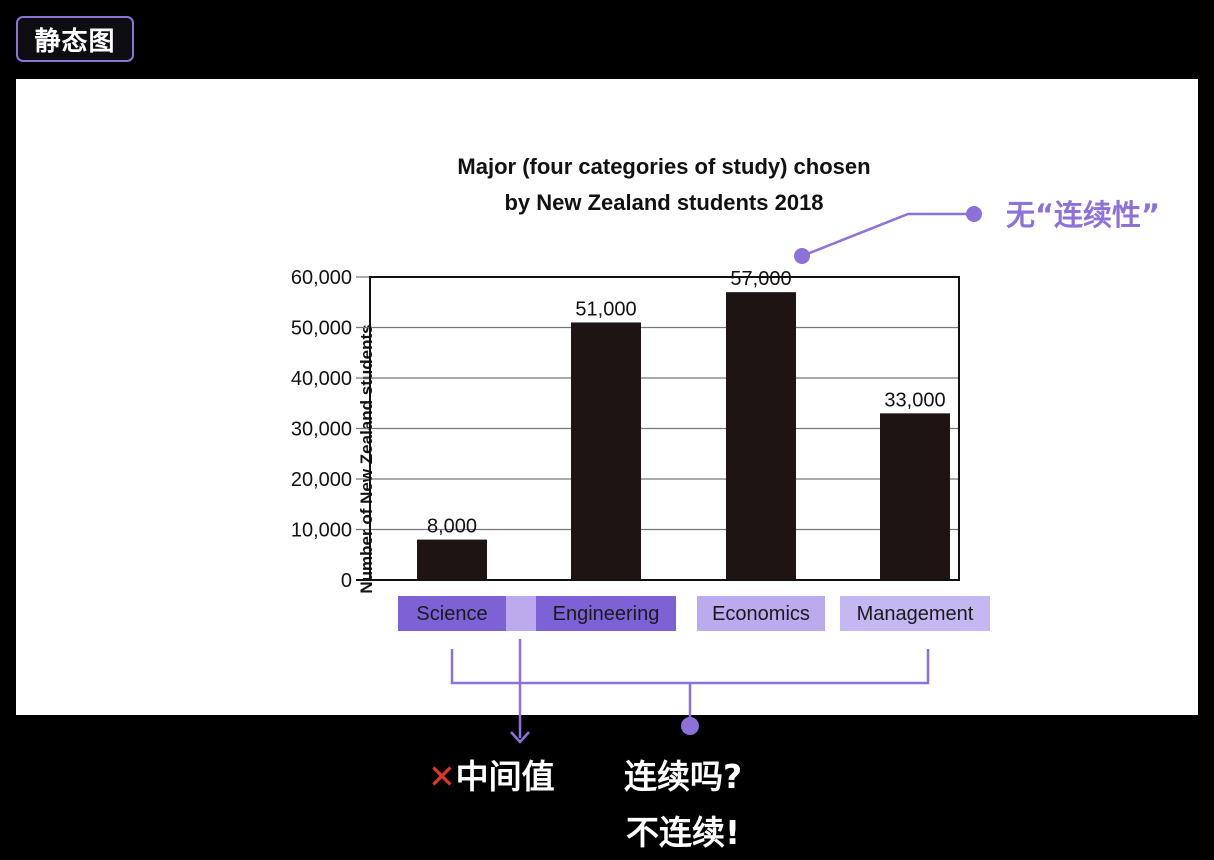 Image resolution: width=1214 pixels, height=860 pixels. I want to click on chart-title: Major (four categories of study) chosen, so click(663, 166).